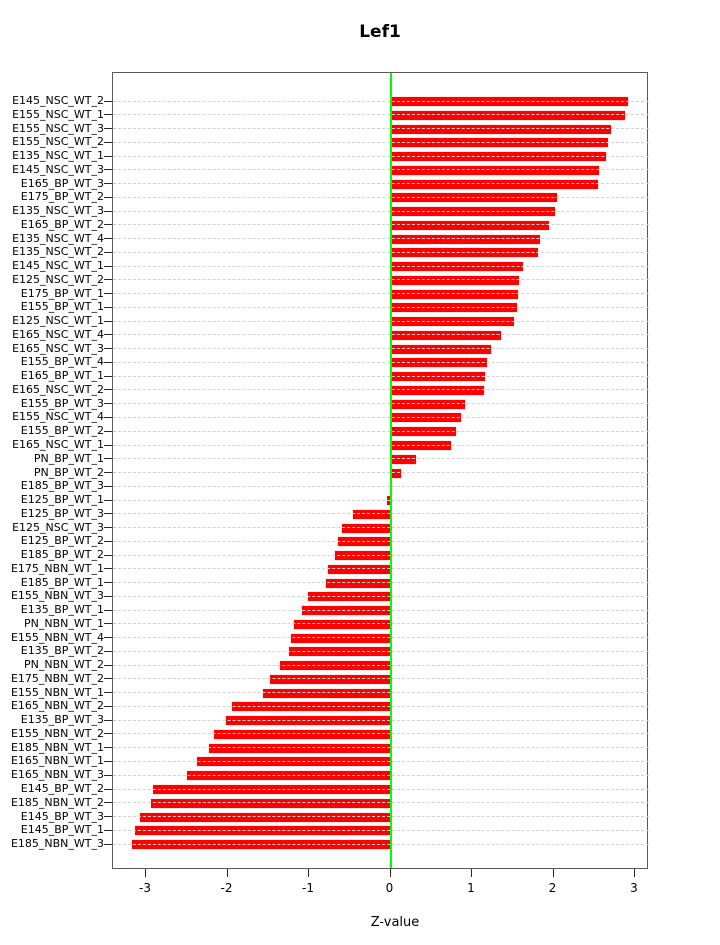  I want to click on y-axis-label: E135_BP_WT_1, so click(62, 610).